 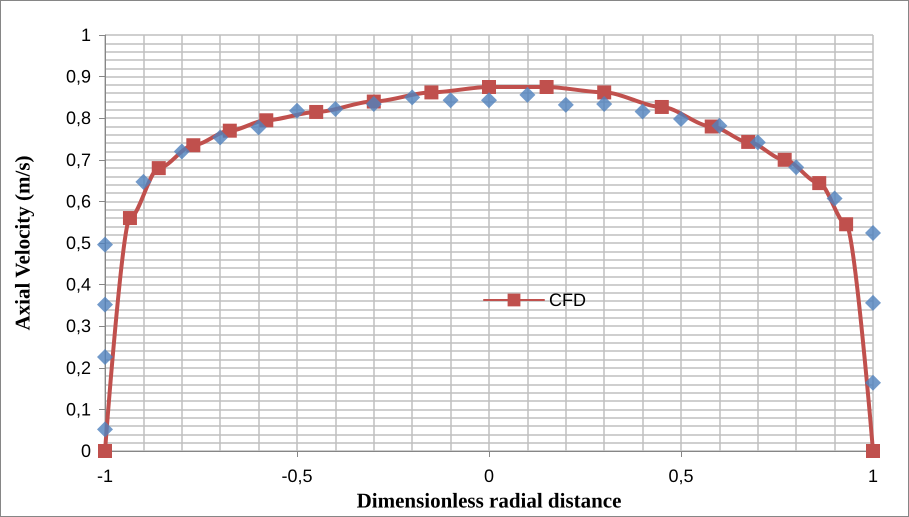 What do you see at coordinates (78, 409) in the screenshot?
I see `y-tick-label: 0,1` at bounding box center [78, 409].